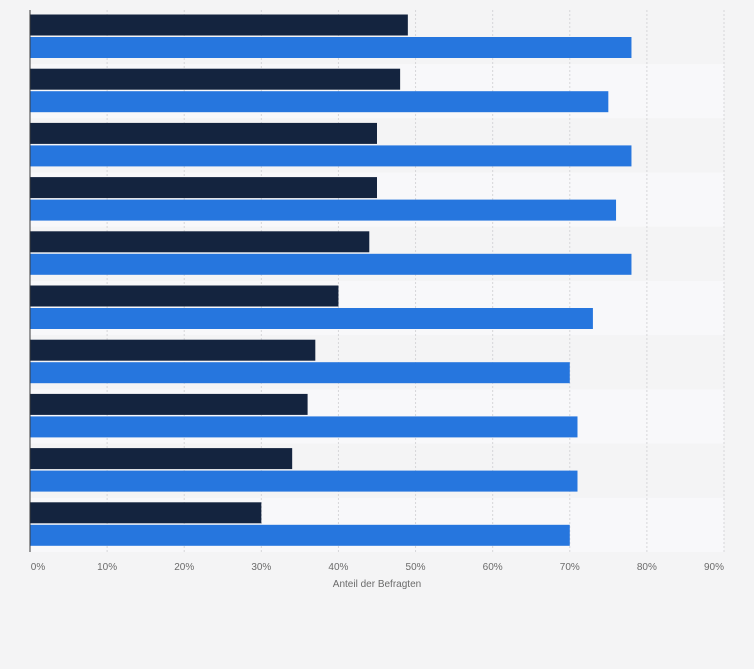 This screenshot has width=754, height=669. What do you see at coordinates (107, 567) in the screenshot?
I see `x-tick-label: 10%` at bounding box center [107, 567].